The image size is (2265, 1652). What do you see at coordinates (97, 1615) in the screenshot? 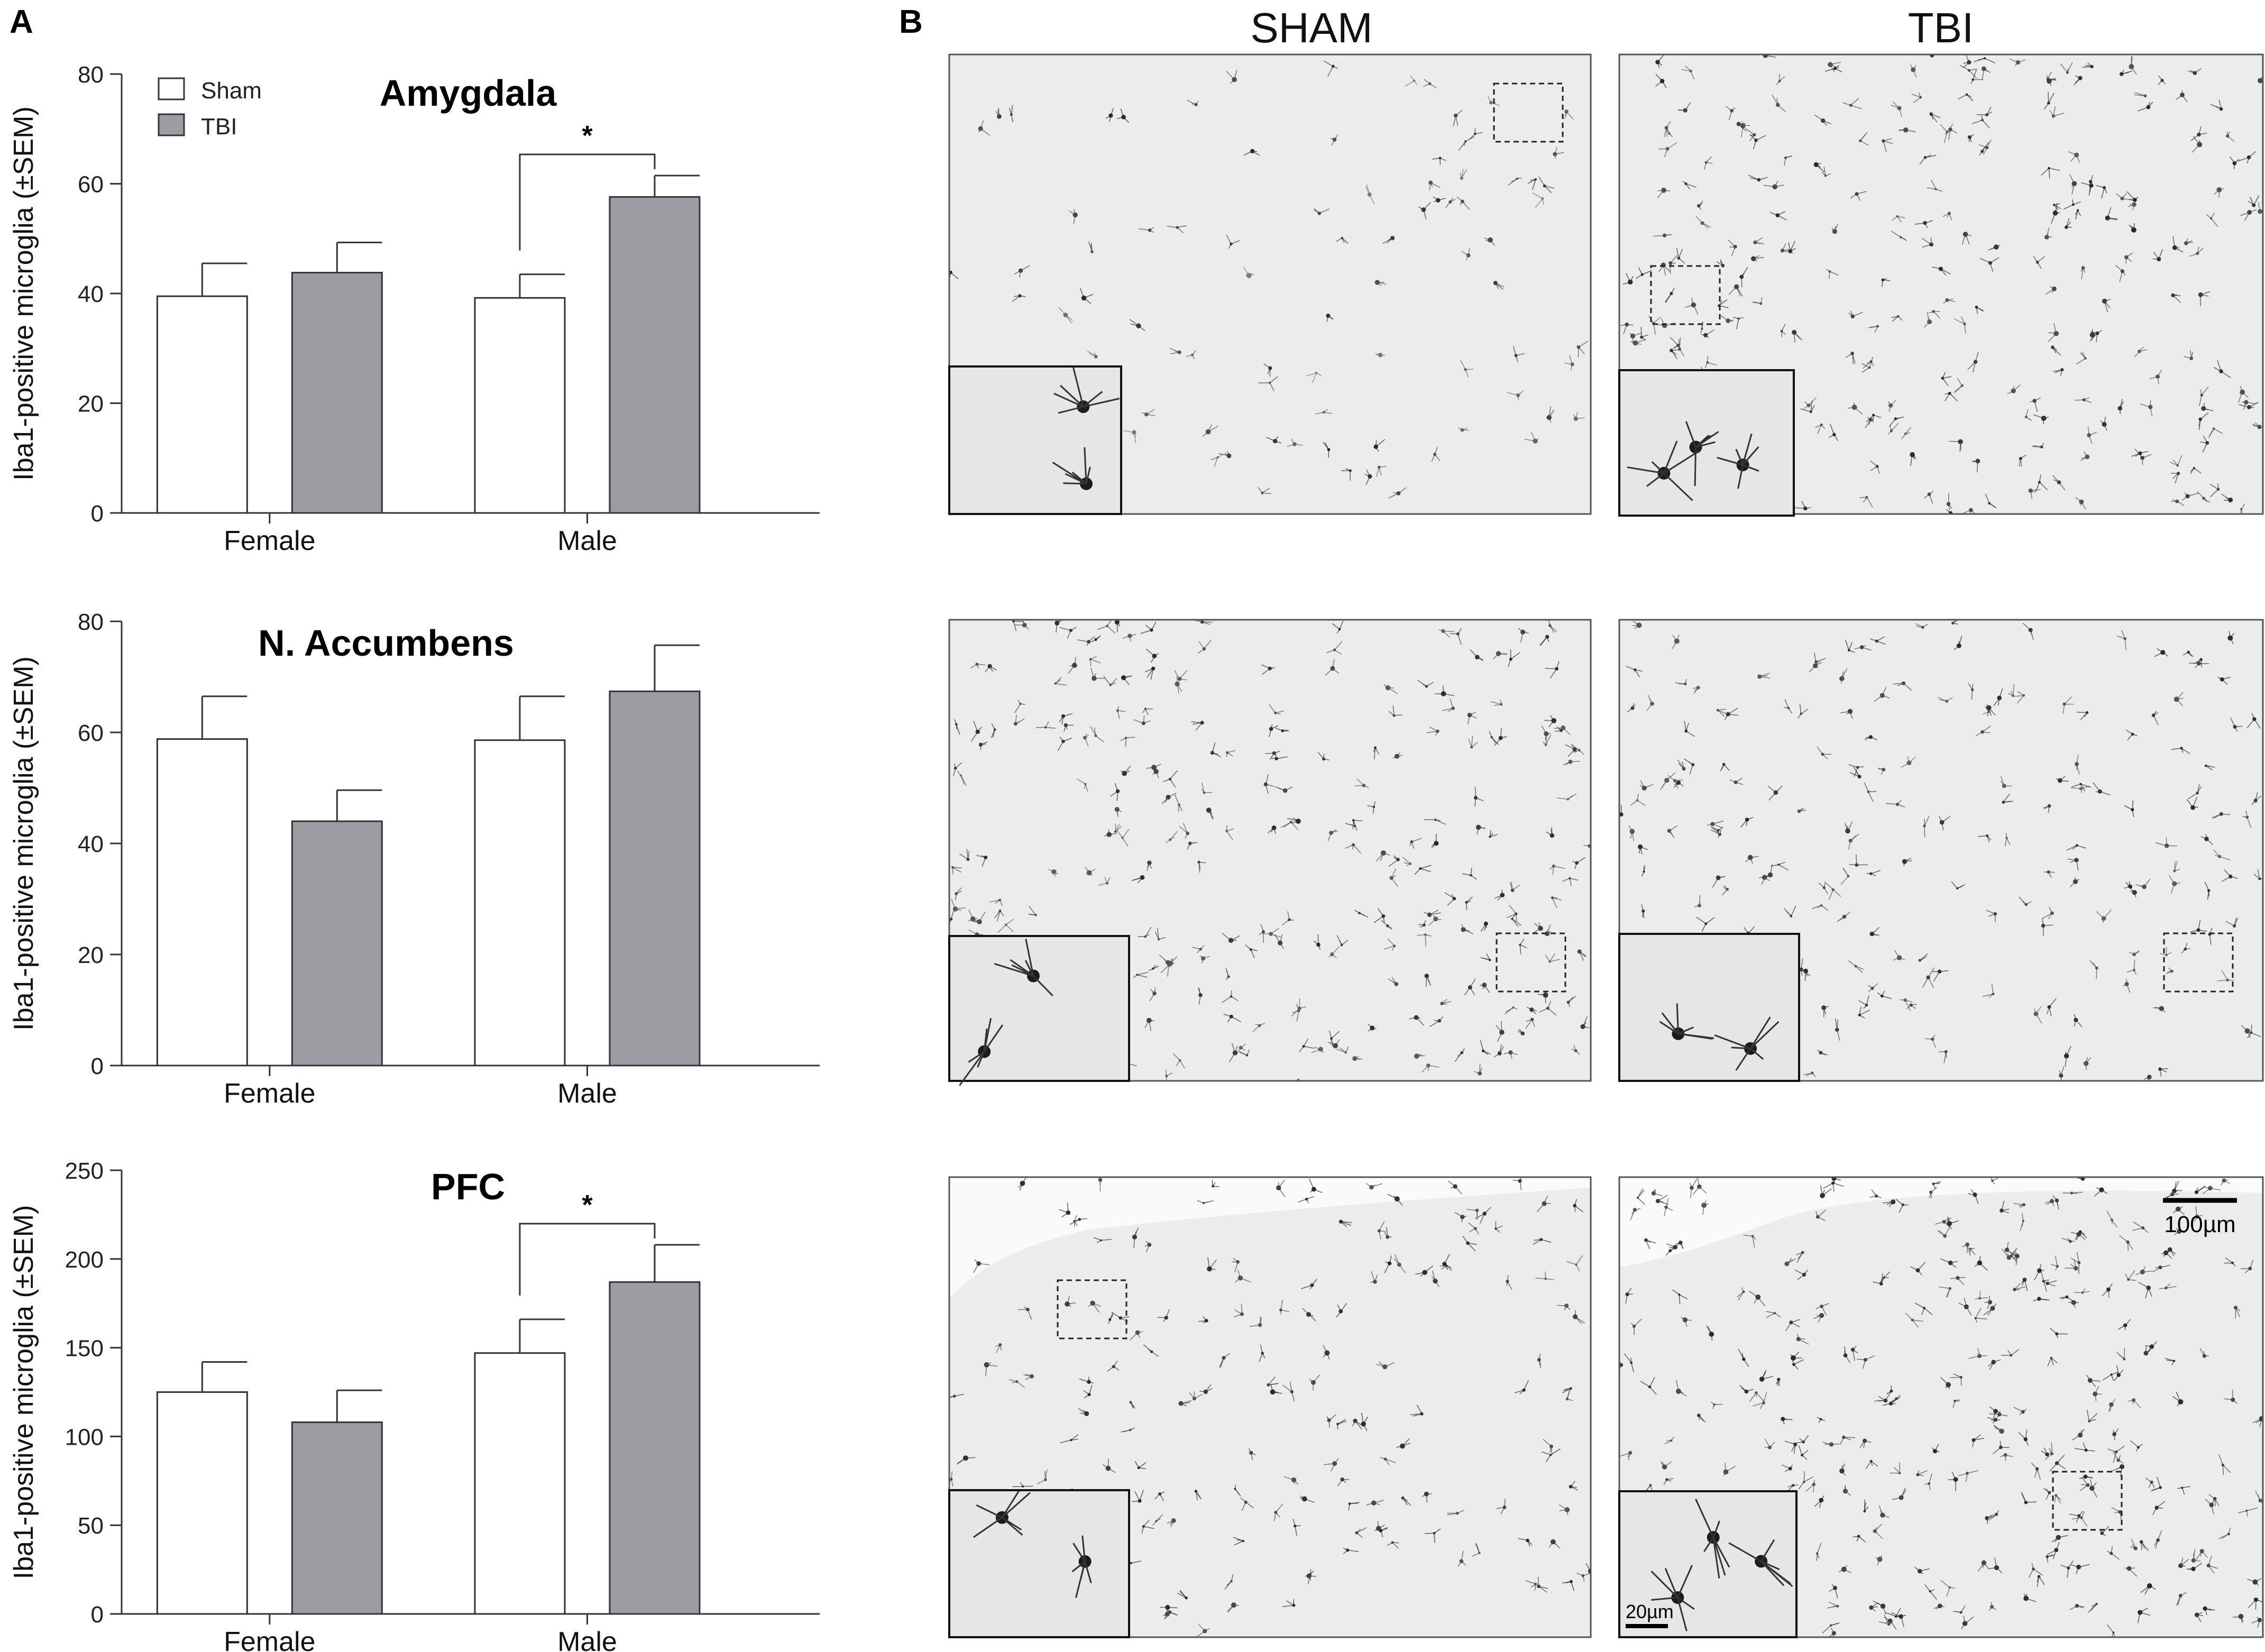
I see `y-tick-label: 0` at bounding box center [97, 1615].